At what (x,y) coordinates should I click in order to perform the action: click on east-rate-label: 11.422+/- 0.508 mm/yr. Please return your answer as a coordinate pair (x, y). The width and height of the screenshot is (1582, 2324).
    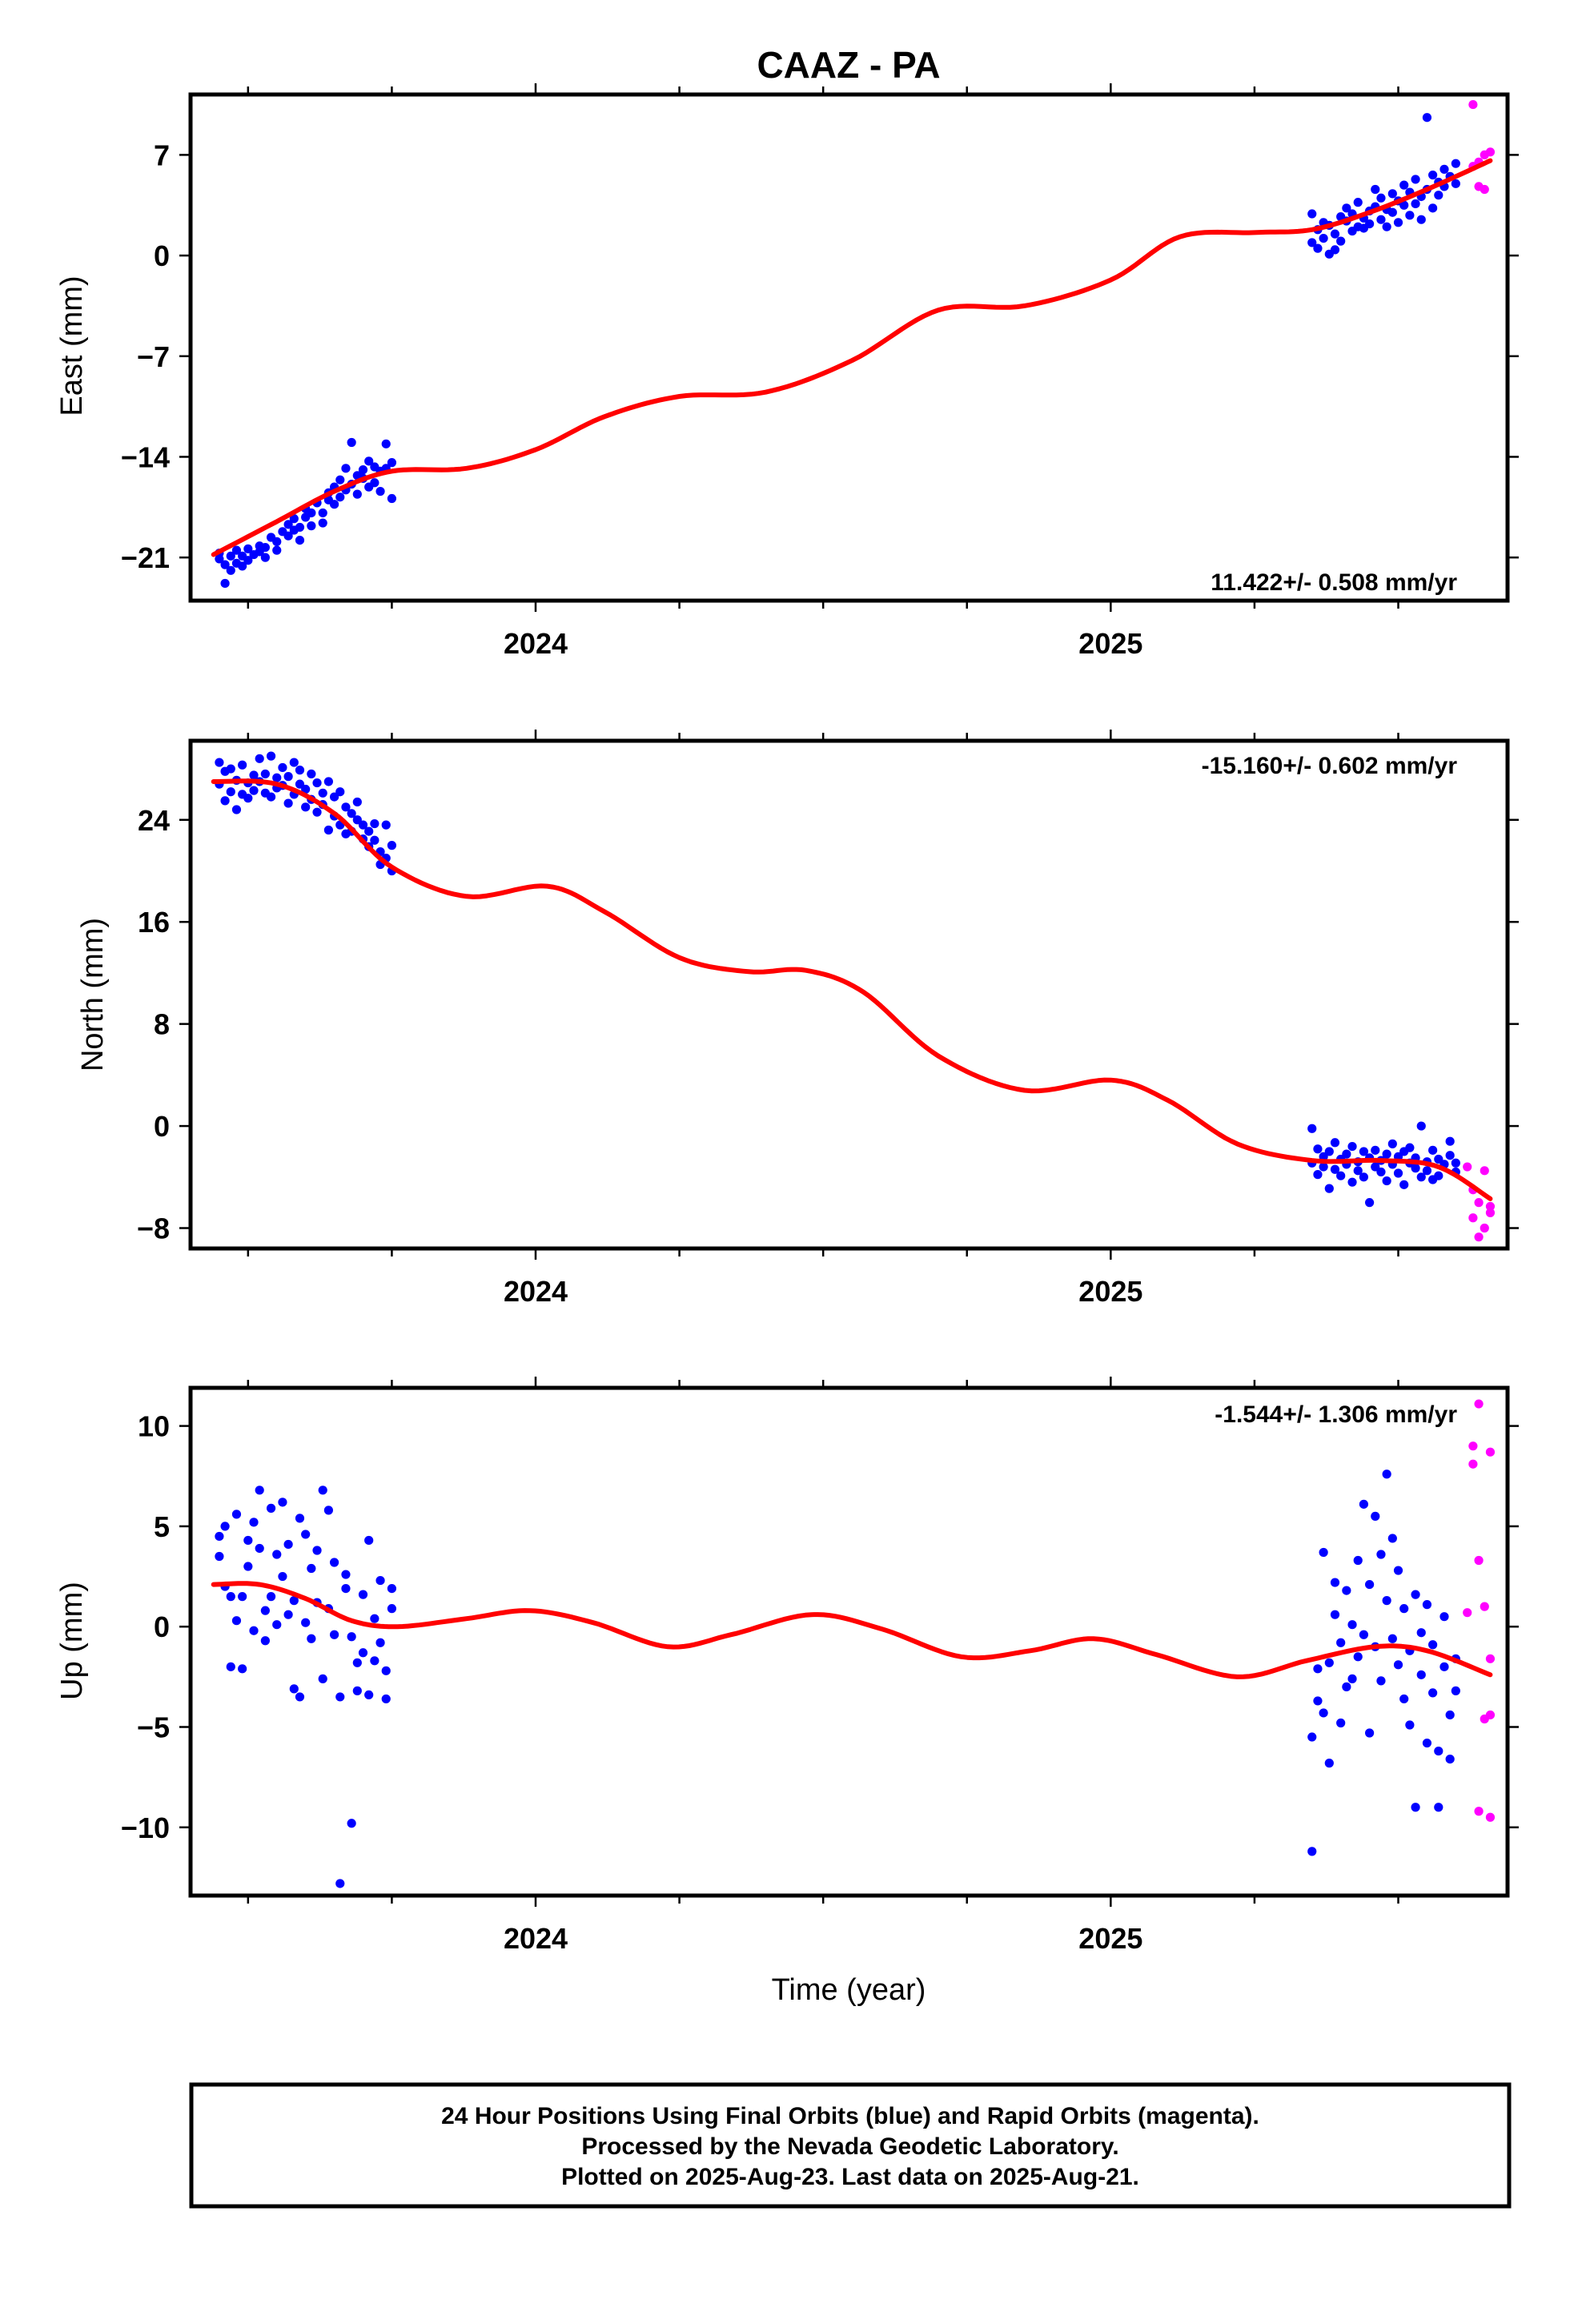
    Looking at the image, I should click on (1334, 582).